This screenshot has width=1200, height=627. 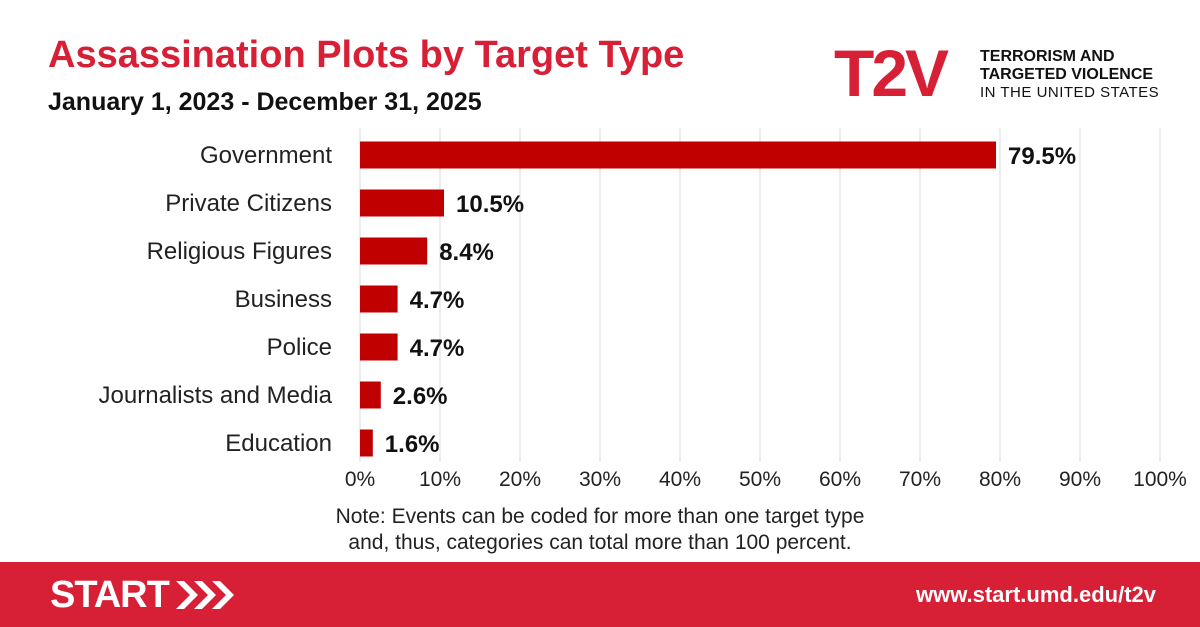 I want to click on x-tick-label: 80%, so click(x=1000, y=479).